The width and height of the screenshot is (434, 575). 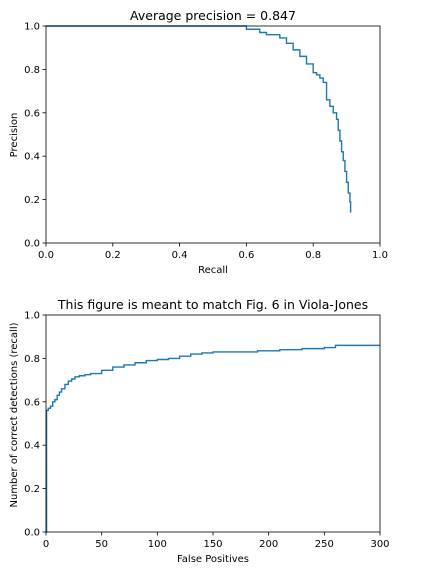 I want to click on x-tick-label: 0, so click(x=46, y=544).